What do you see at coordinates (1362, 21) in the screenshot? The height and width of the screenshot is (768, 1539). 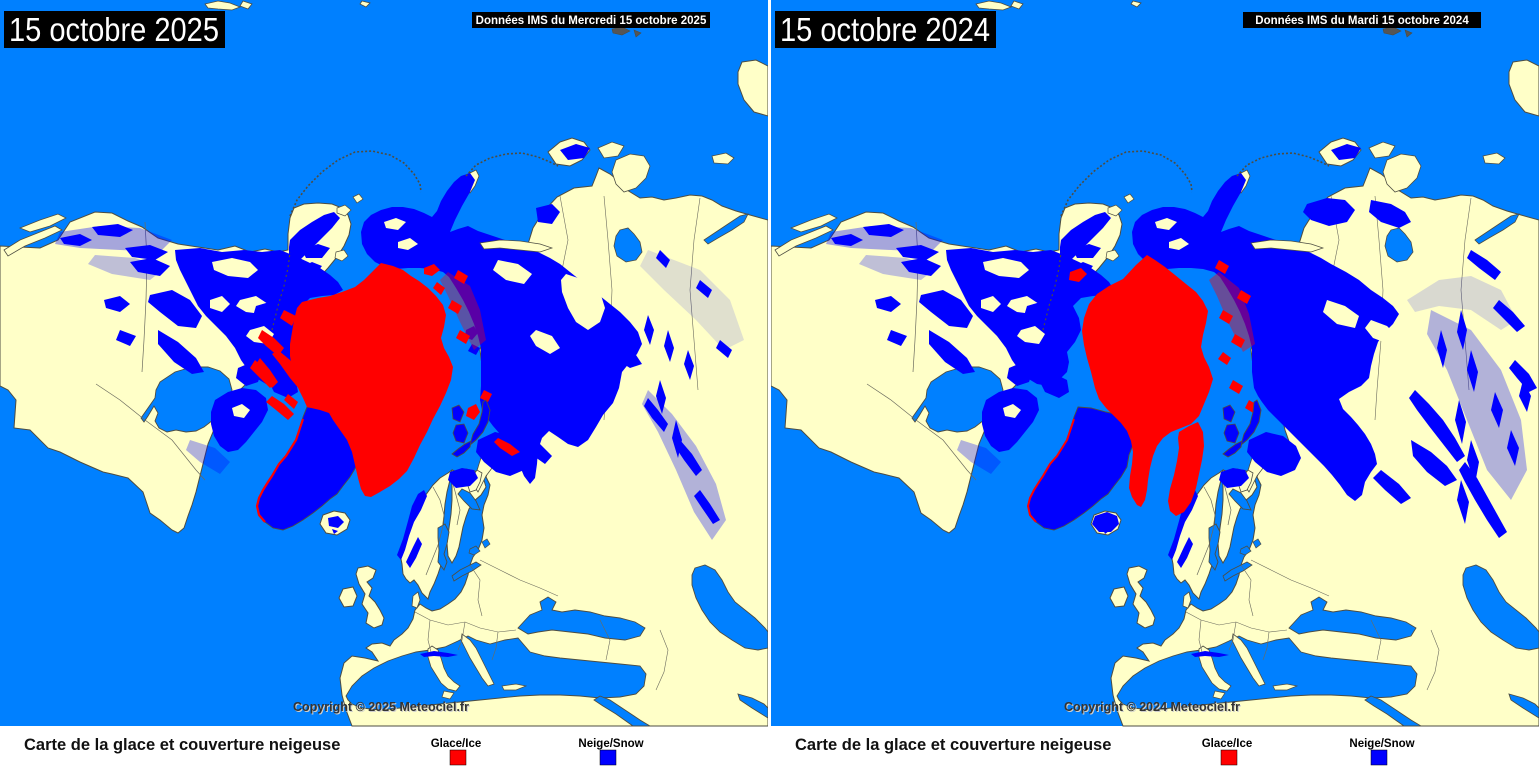 I see `svg-text:Données IMS du Mardi 15 octobr: Données IMS du Mardi 15 octobre 2024` at bounding box center [1362, 21].